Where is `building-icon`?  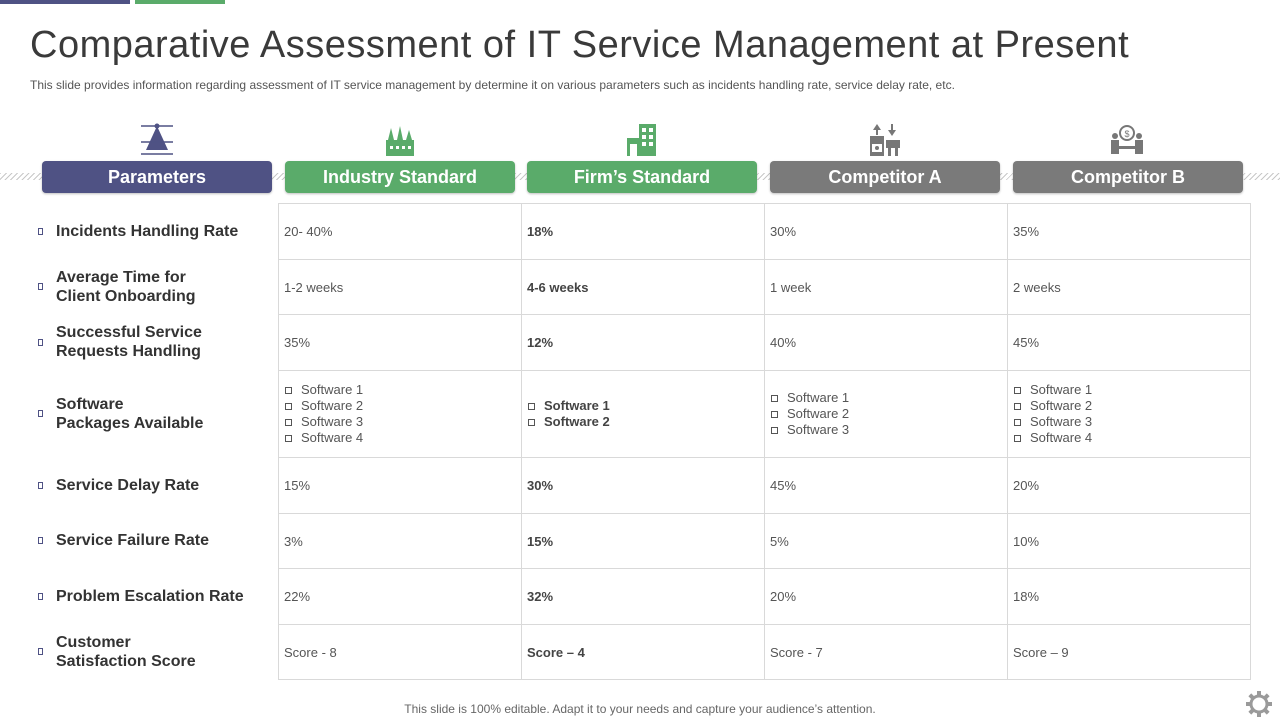
building-icon is located at coordinates (641, 140).